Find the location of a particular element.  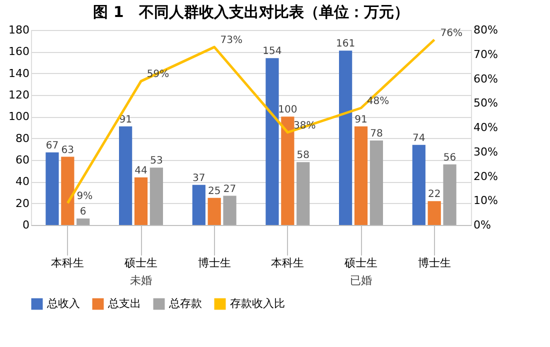

y-tick-label: 180 is located at coordinates (19, 30).